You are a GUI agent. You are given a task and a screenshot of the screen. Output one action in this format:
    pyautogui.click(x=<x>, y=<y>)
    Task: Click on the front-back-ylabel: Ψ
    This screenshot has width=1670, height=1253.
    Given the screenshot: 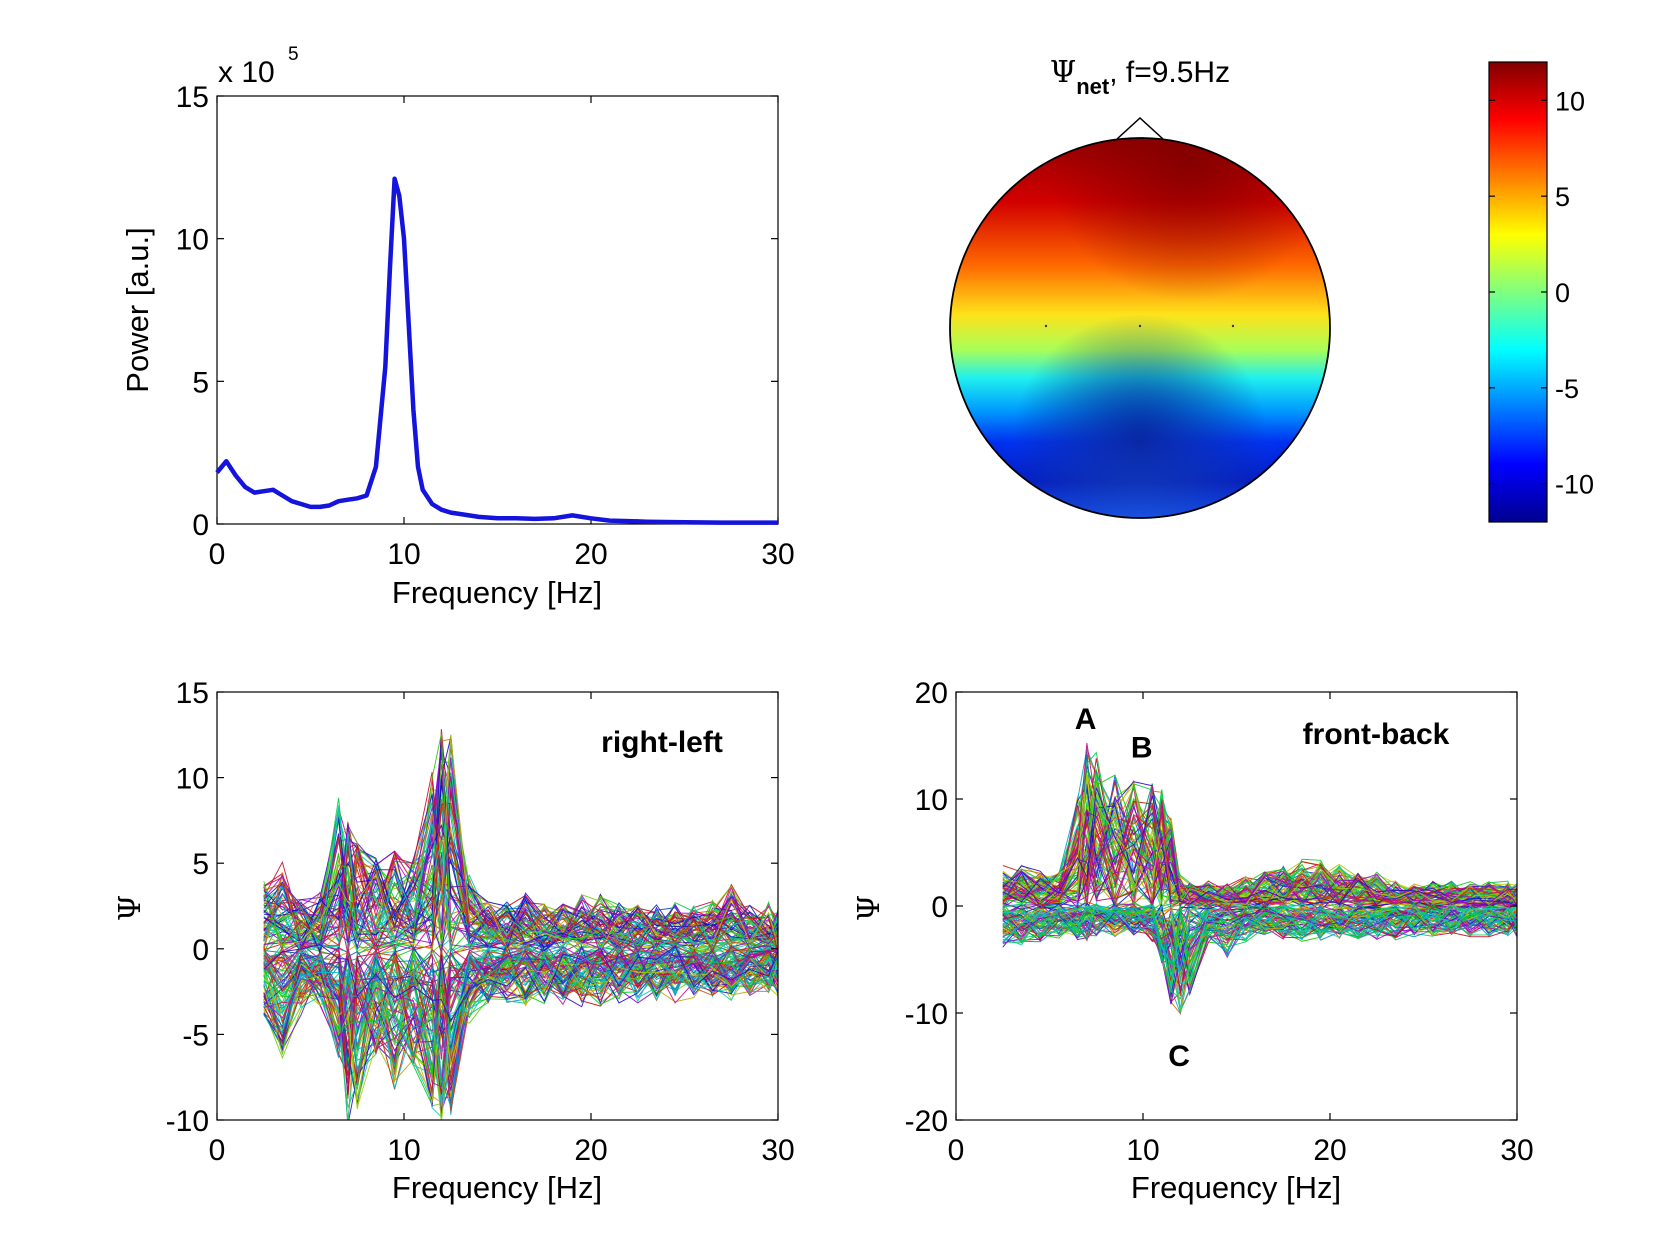 What is the action you would take?
    pyautogui.click(x=869, y=908)
    